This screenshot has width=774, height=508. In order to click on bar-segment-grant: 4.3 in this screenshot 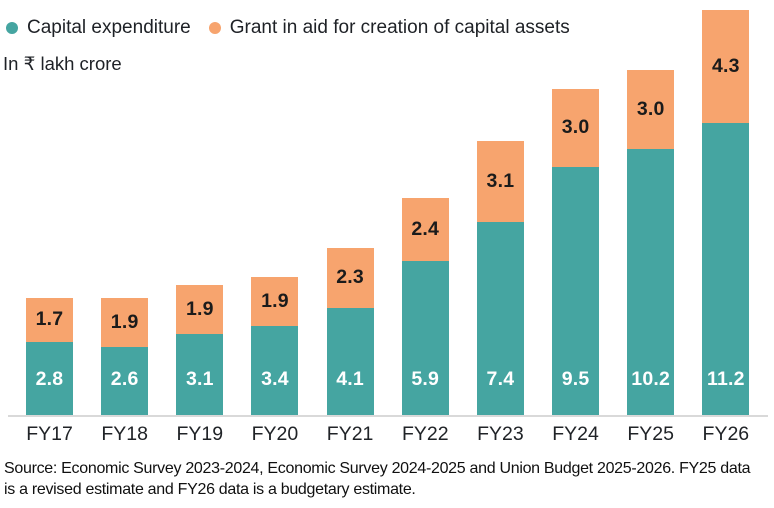, I will do `click(726, 66)`.